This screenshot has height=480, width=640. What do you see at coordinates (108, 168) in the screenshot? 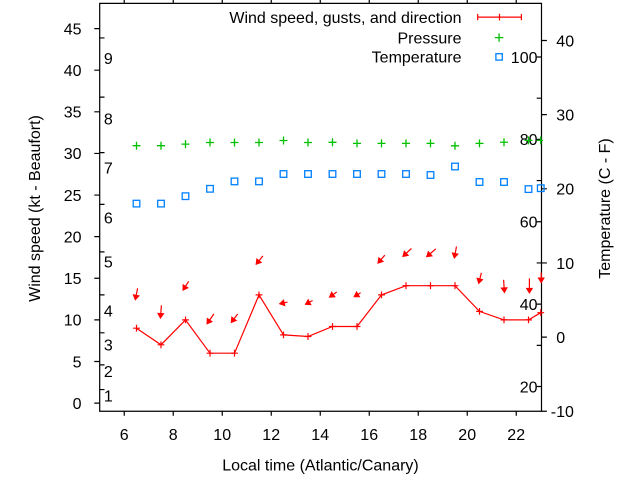
I see `svg-text: 7` at bounding box center [108, 168].